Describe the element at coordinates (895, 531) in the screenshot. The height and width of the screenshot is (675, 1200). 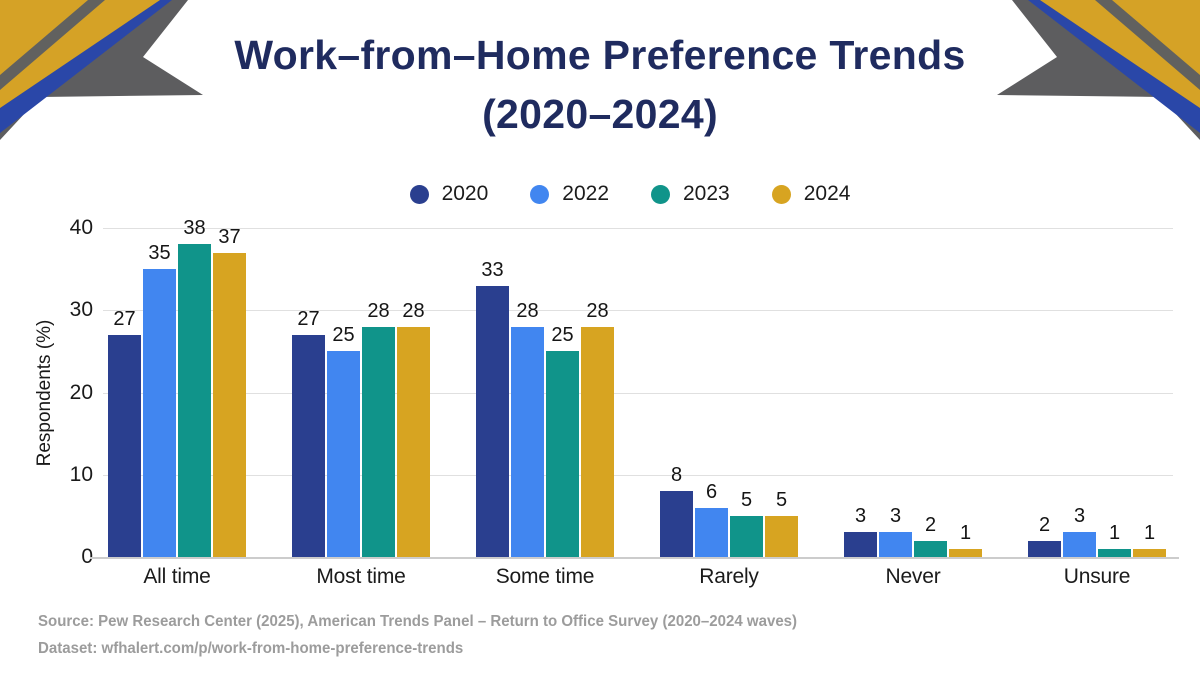
I see `bar-2022-never: 3` at that location.